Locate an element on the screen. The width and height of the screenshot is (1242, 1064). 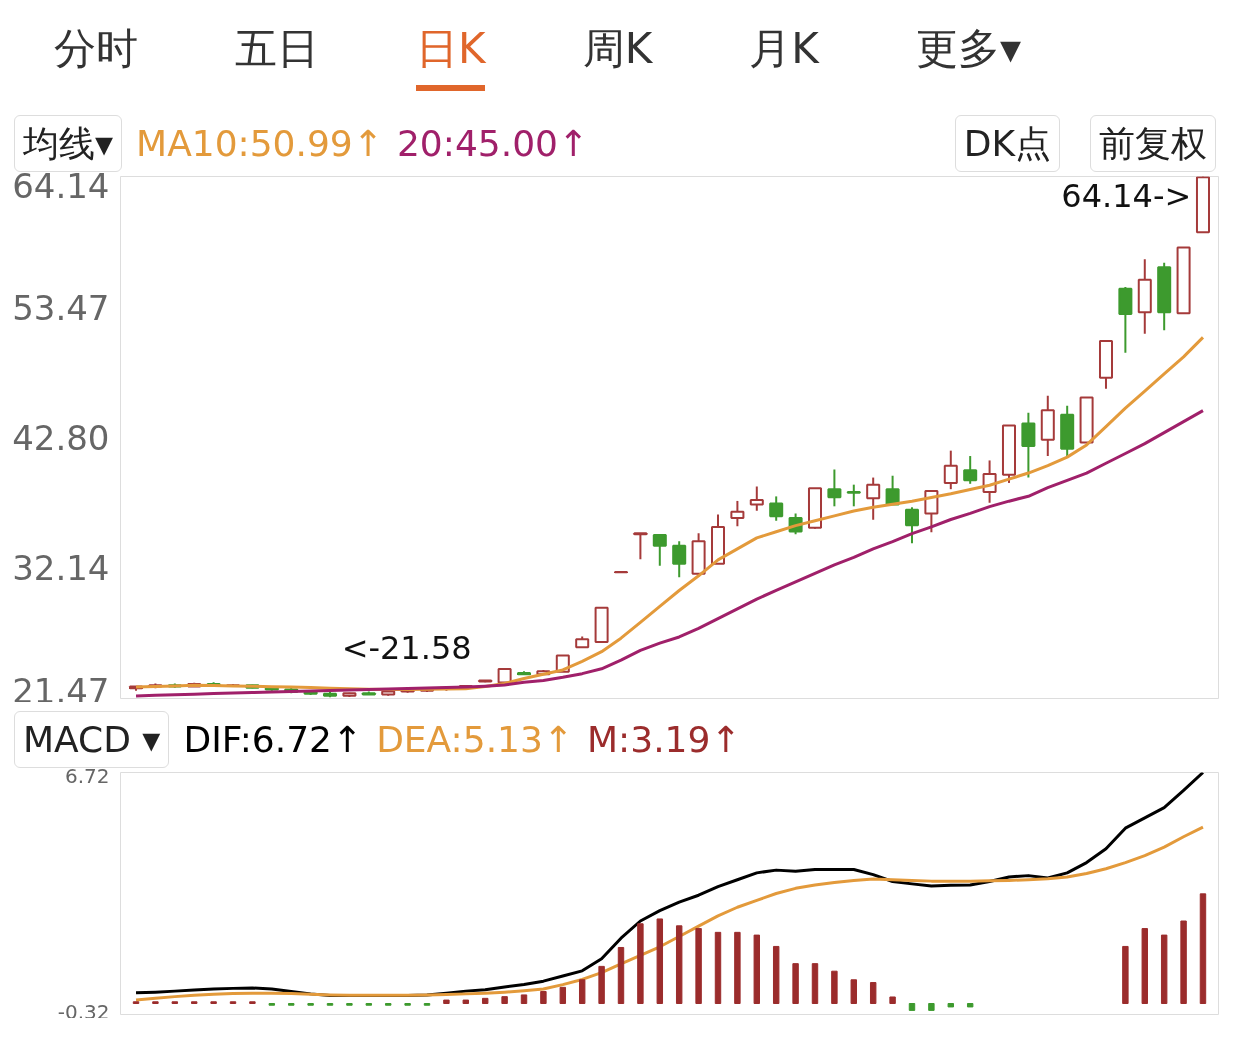
text: MACD ▾ is located at coordinates (92, 739).